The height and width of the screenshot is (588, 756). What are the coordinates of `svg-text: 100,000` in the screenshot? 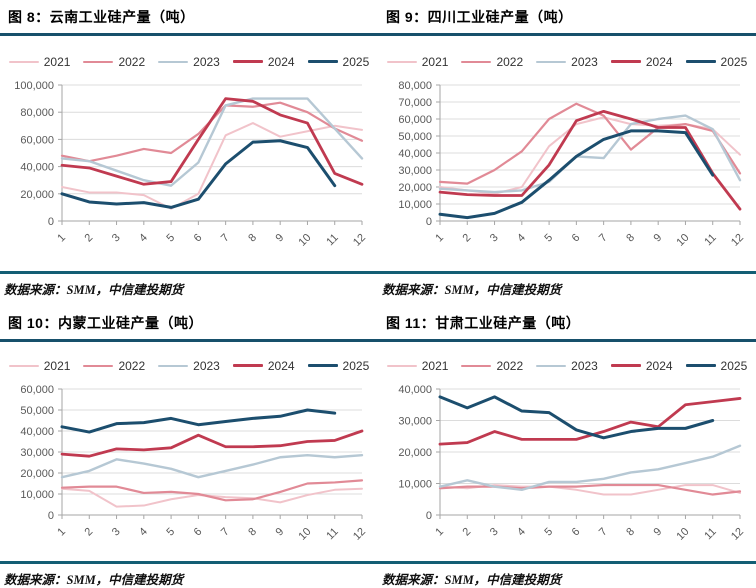 It's located at (34, 86).